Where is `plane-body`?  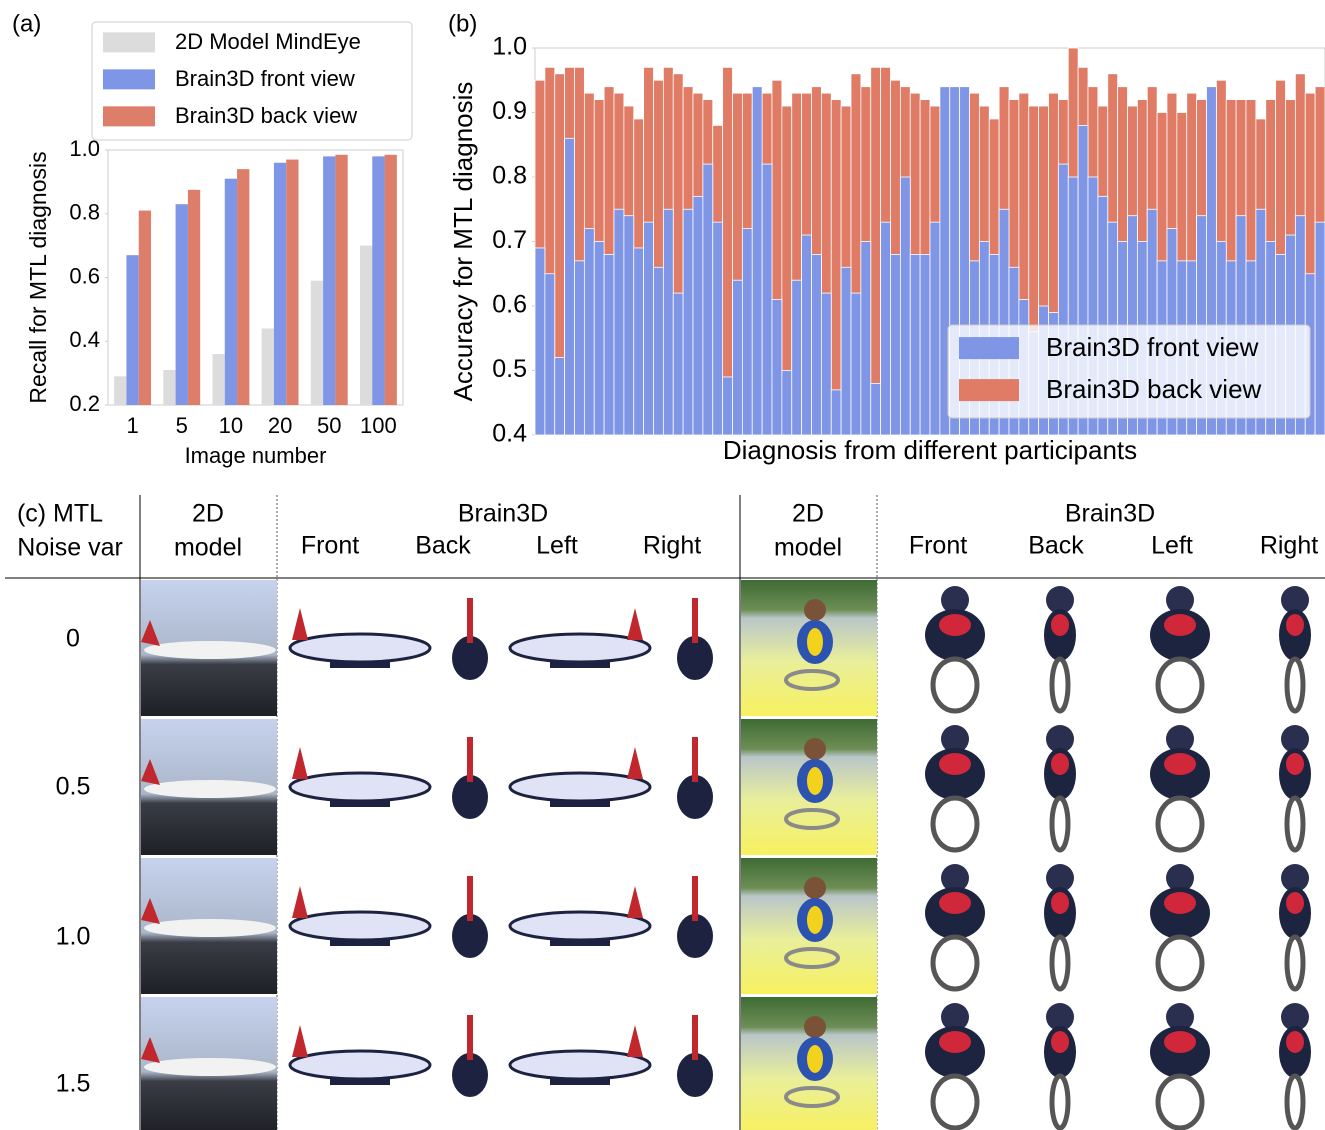 plane-body is located at coordinates (210, 1067).